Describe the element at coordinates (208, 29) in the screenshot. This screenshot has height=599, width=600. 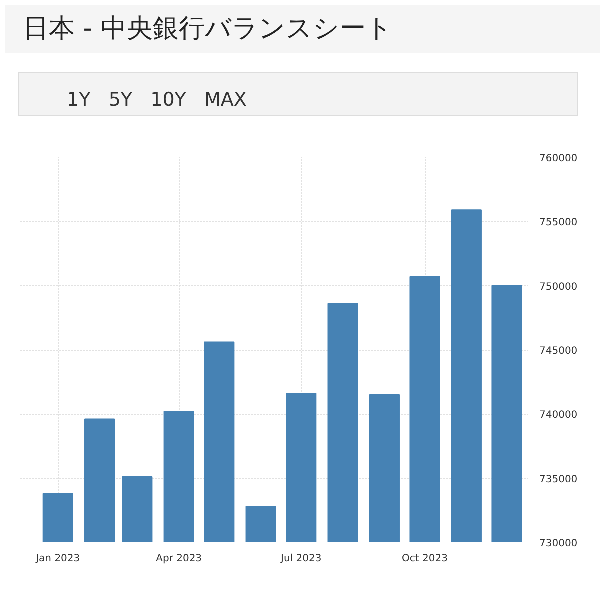
I see `chart-title: 日本 - 中央銀行バランスシート` at that location.